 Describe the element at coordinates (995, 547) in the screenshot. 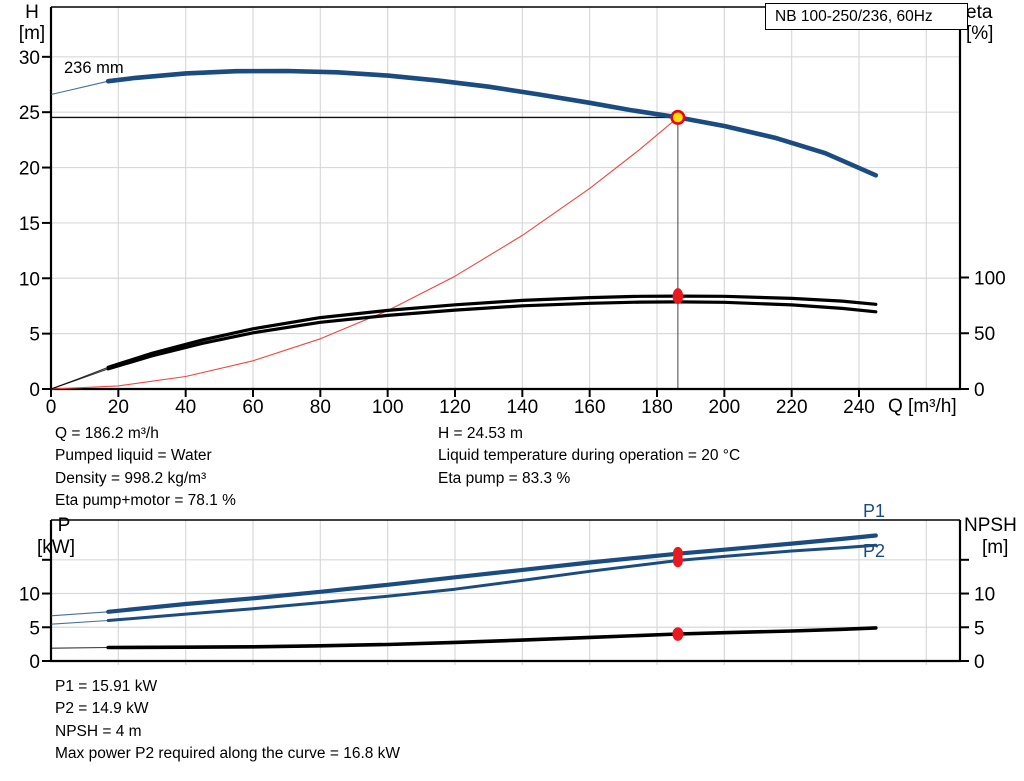

I see `bottom-right-axis-unit: [m]` at that location.